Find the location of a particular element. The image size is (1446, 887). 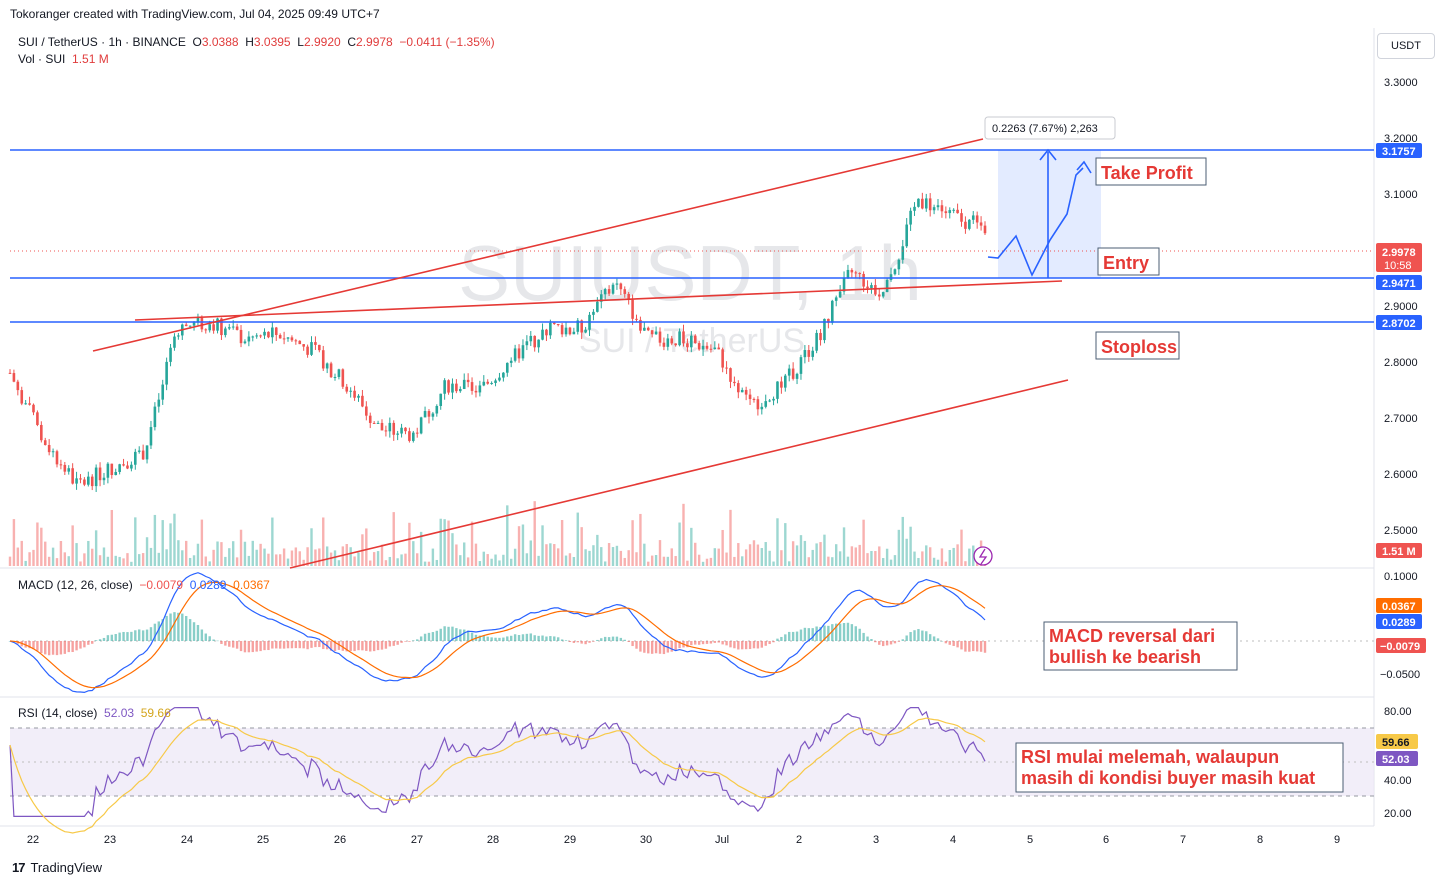

change-value: −0.0411 (−1.35%) is located at coordinates (447, 42).